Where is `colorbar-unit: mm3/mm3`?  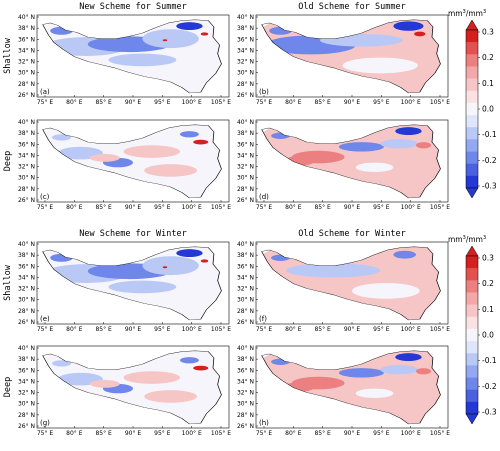
colorbar-unit: mm3/mm3 is located at coordinates (467, 13).